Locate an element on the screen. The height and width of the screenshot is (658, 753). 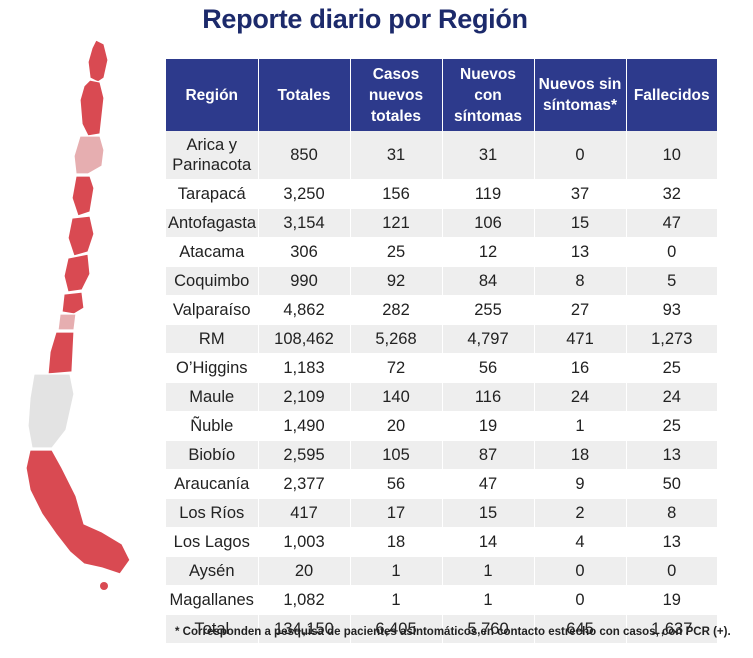
value-cell: 105 is located at coordinates (396, 455).